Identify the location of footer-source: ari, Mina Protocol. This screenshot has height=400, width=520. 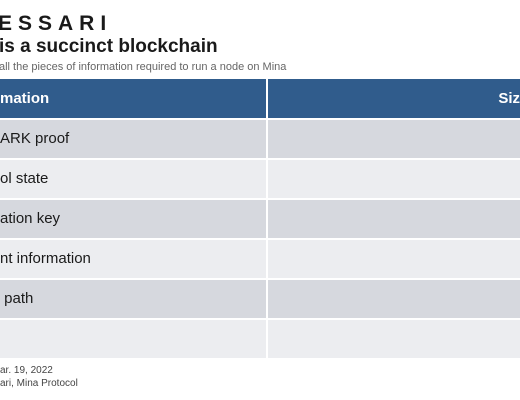
(39, 383).